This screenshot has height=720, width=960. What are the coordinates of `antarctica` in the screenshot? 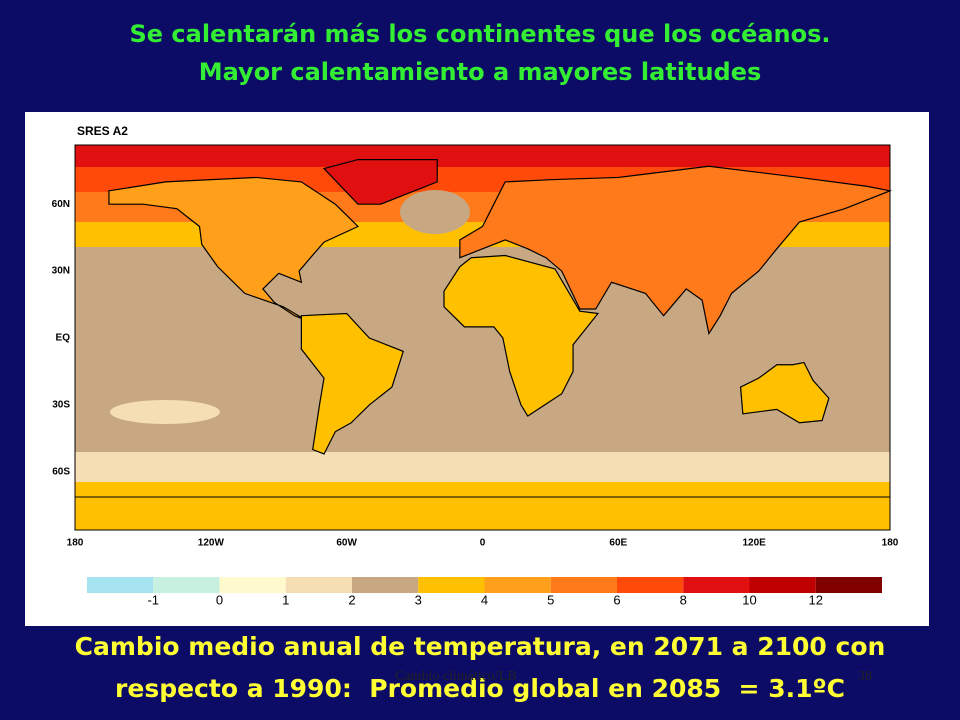 It's located at (482, 513).